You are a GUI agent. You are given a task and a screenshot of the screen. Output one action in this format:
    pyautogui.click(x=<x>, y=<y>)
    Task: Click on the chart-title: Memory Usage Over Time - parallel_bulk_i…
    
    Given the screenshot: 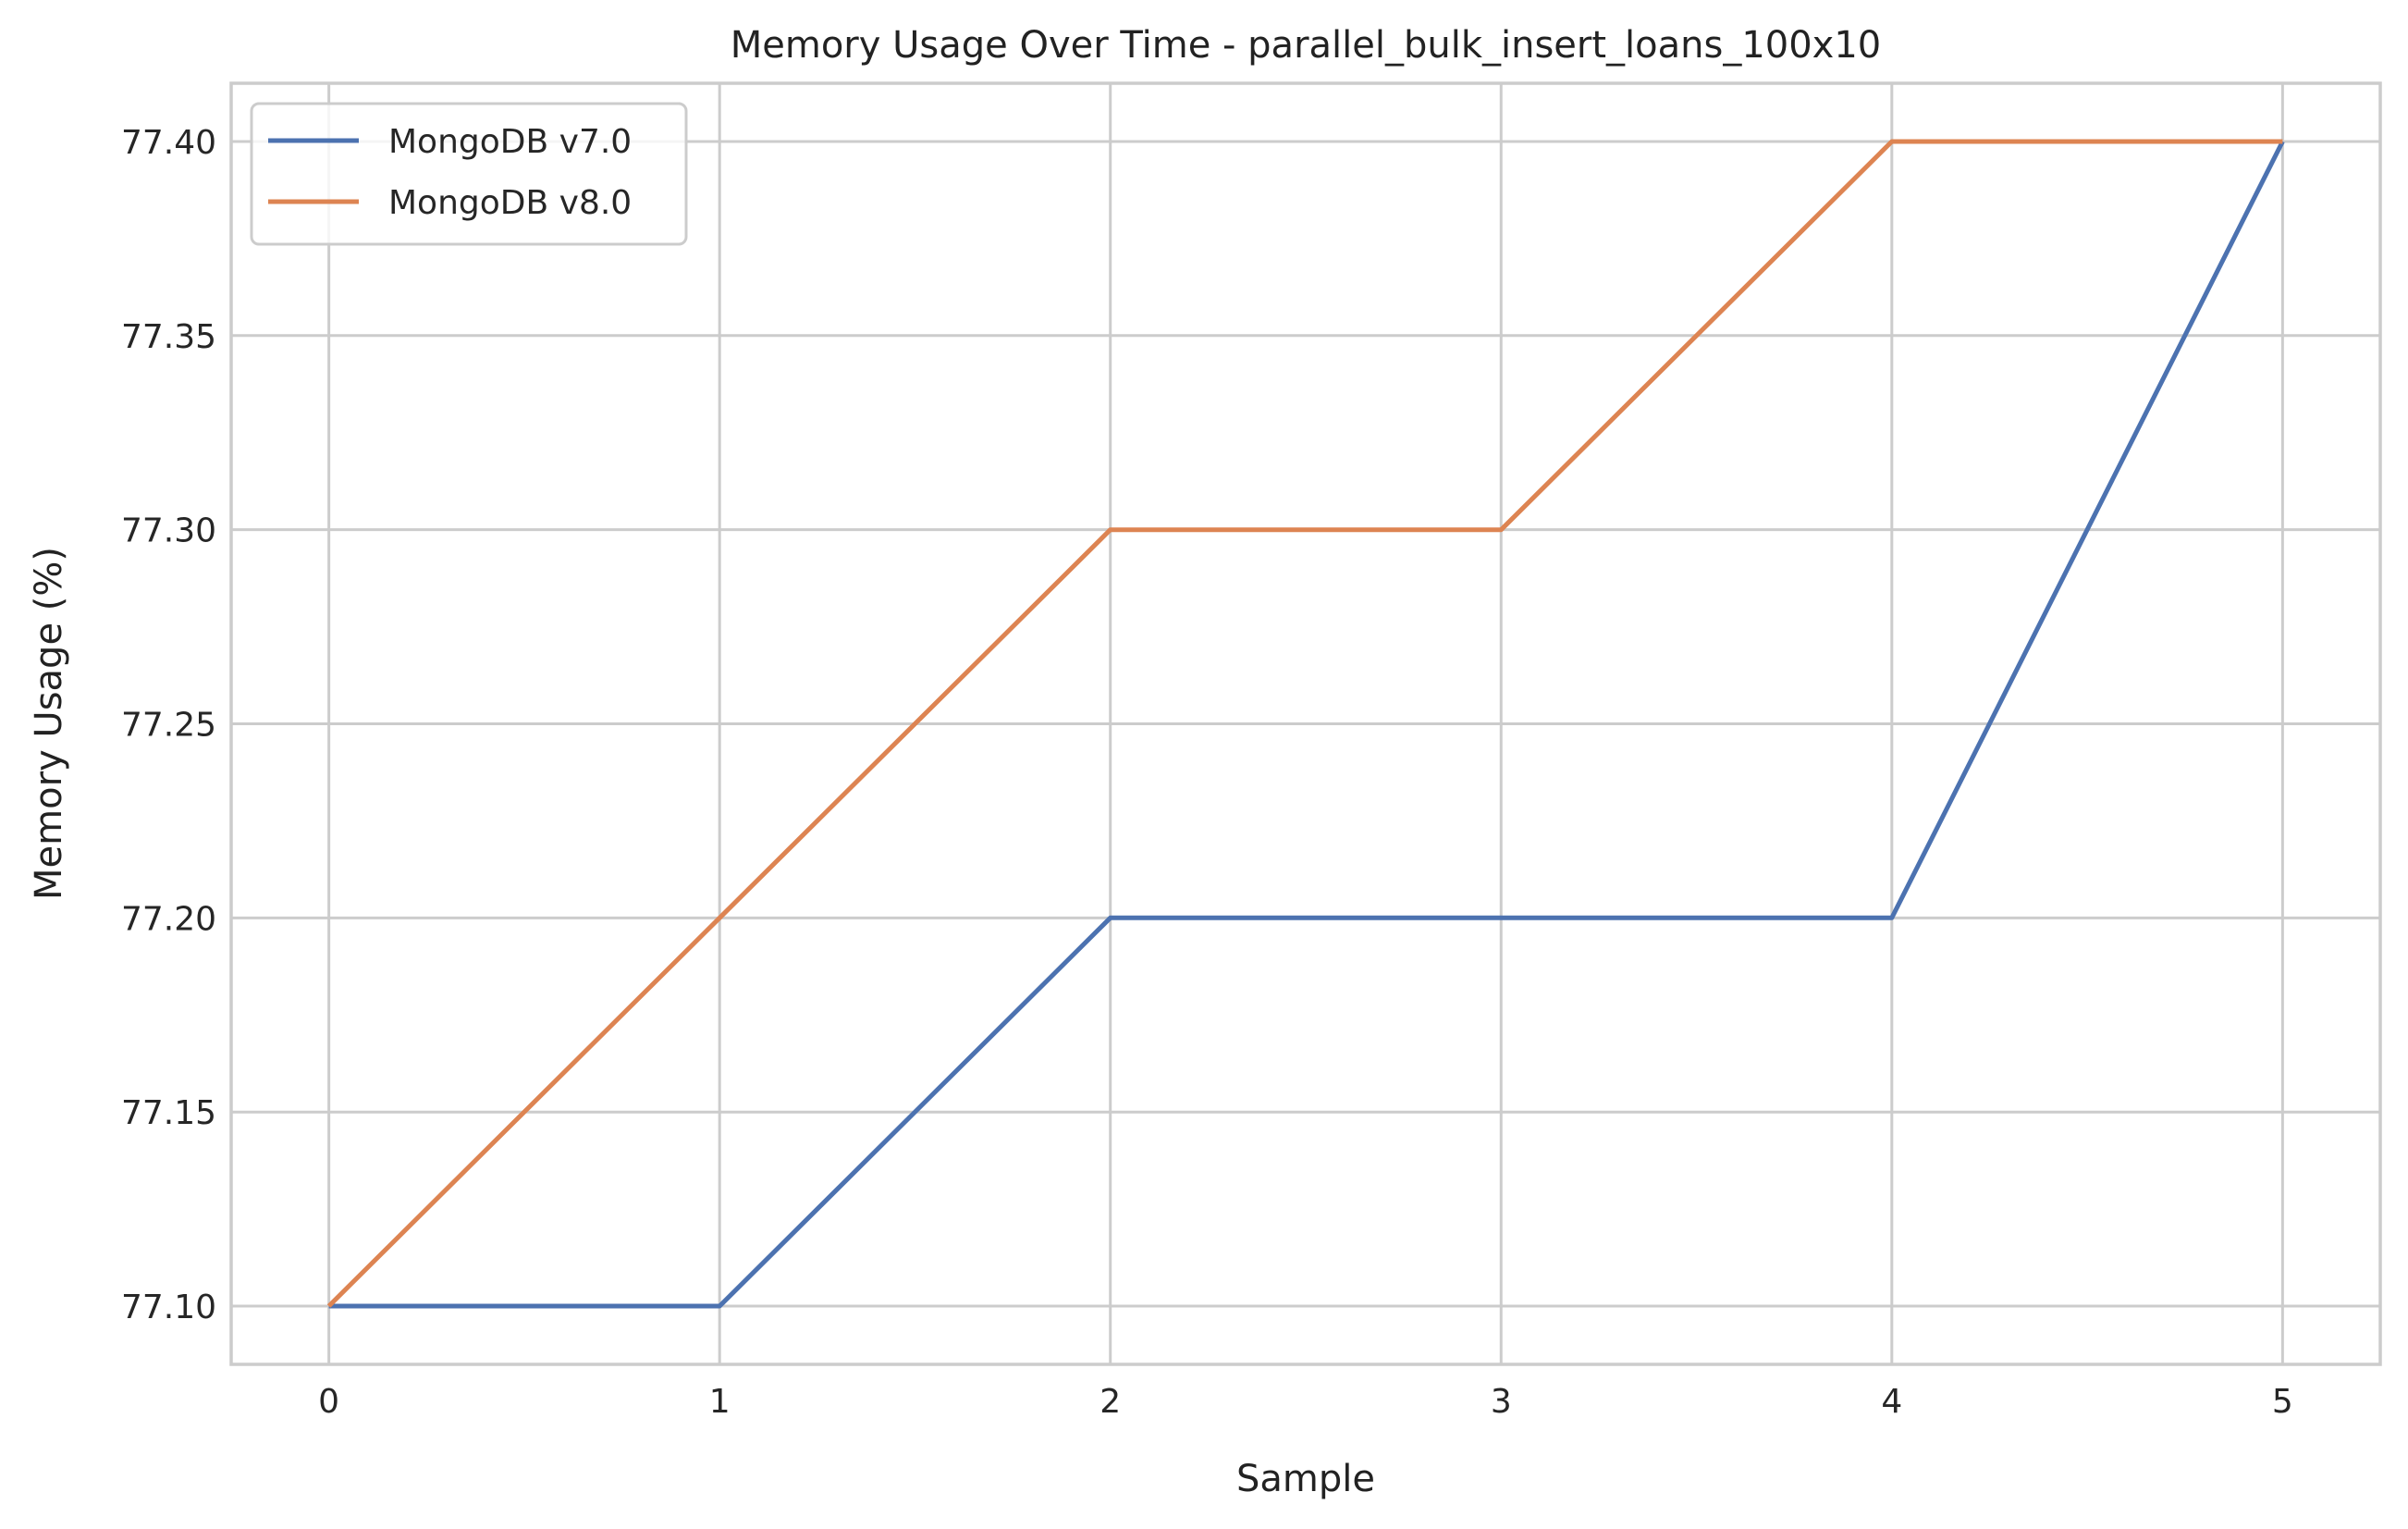 What is the action you would take?
    pyautogui.click(x=1306, y=45)
    